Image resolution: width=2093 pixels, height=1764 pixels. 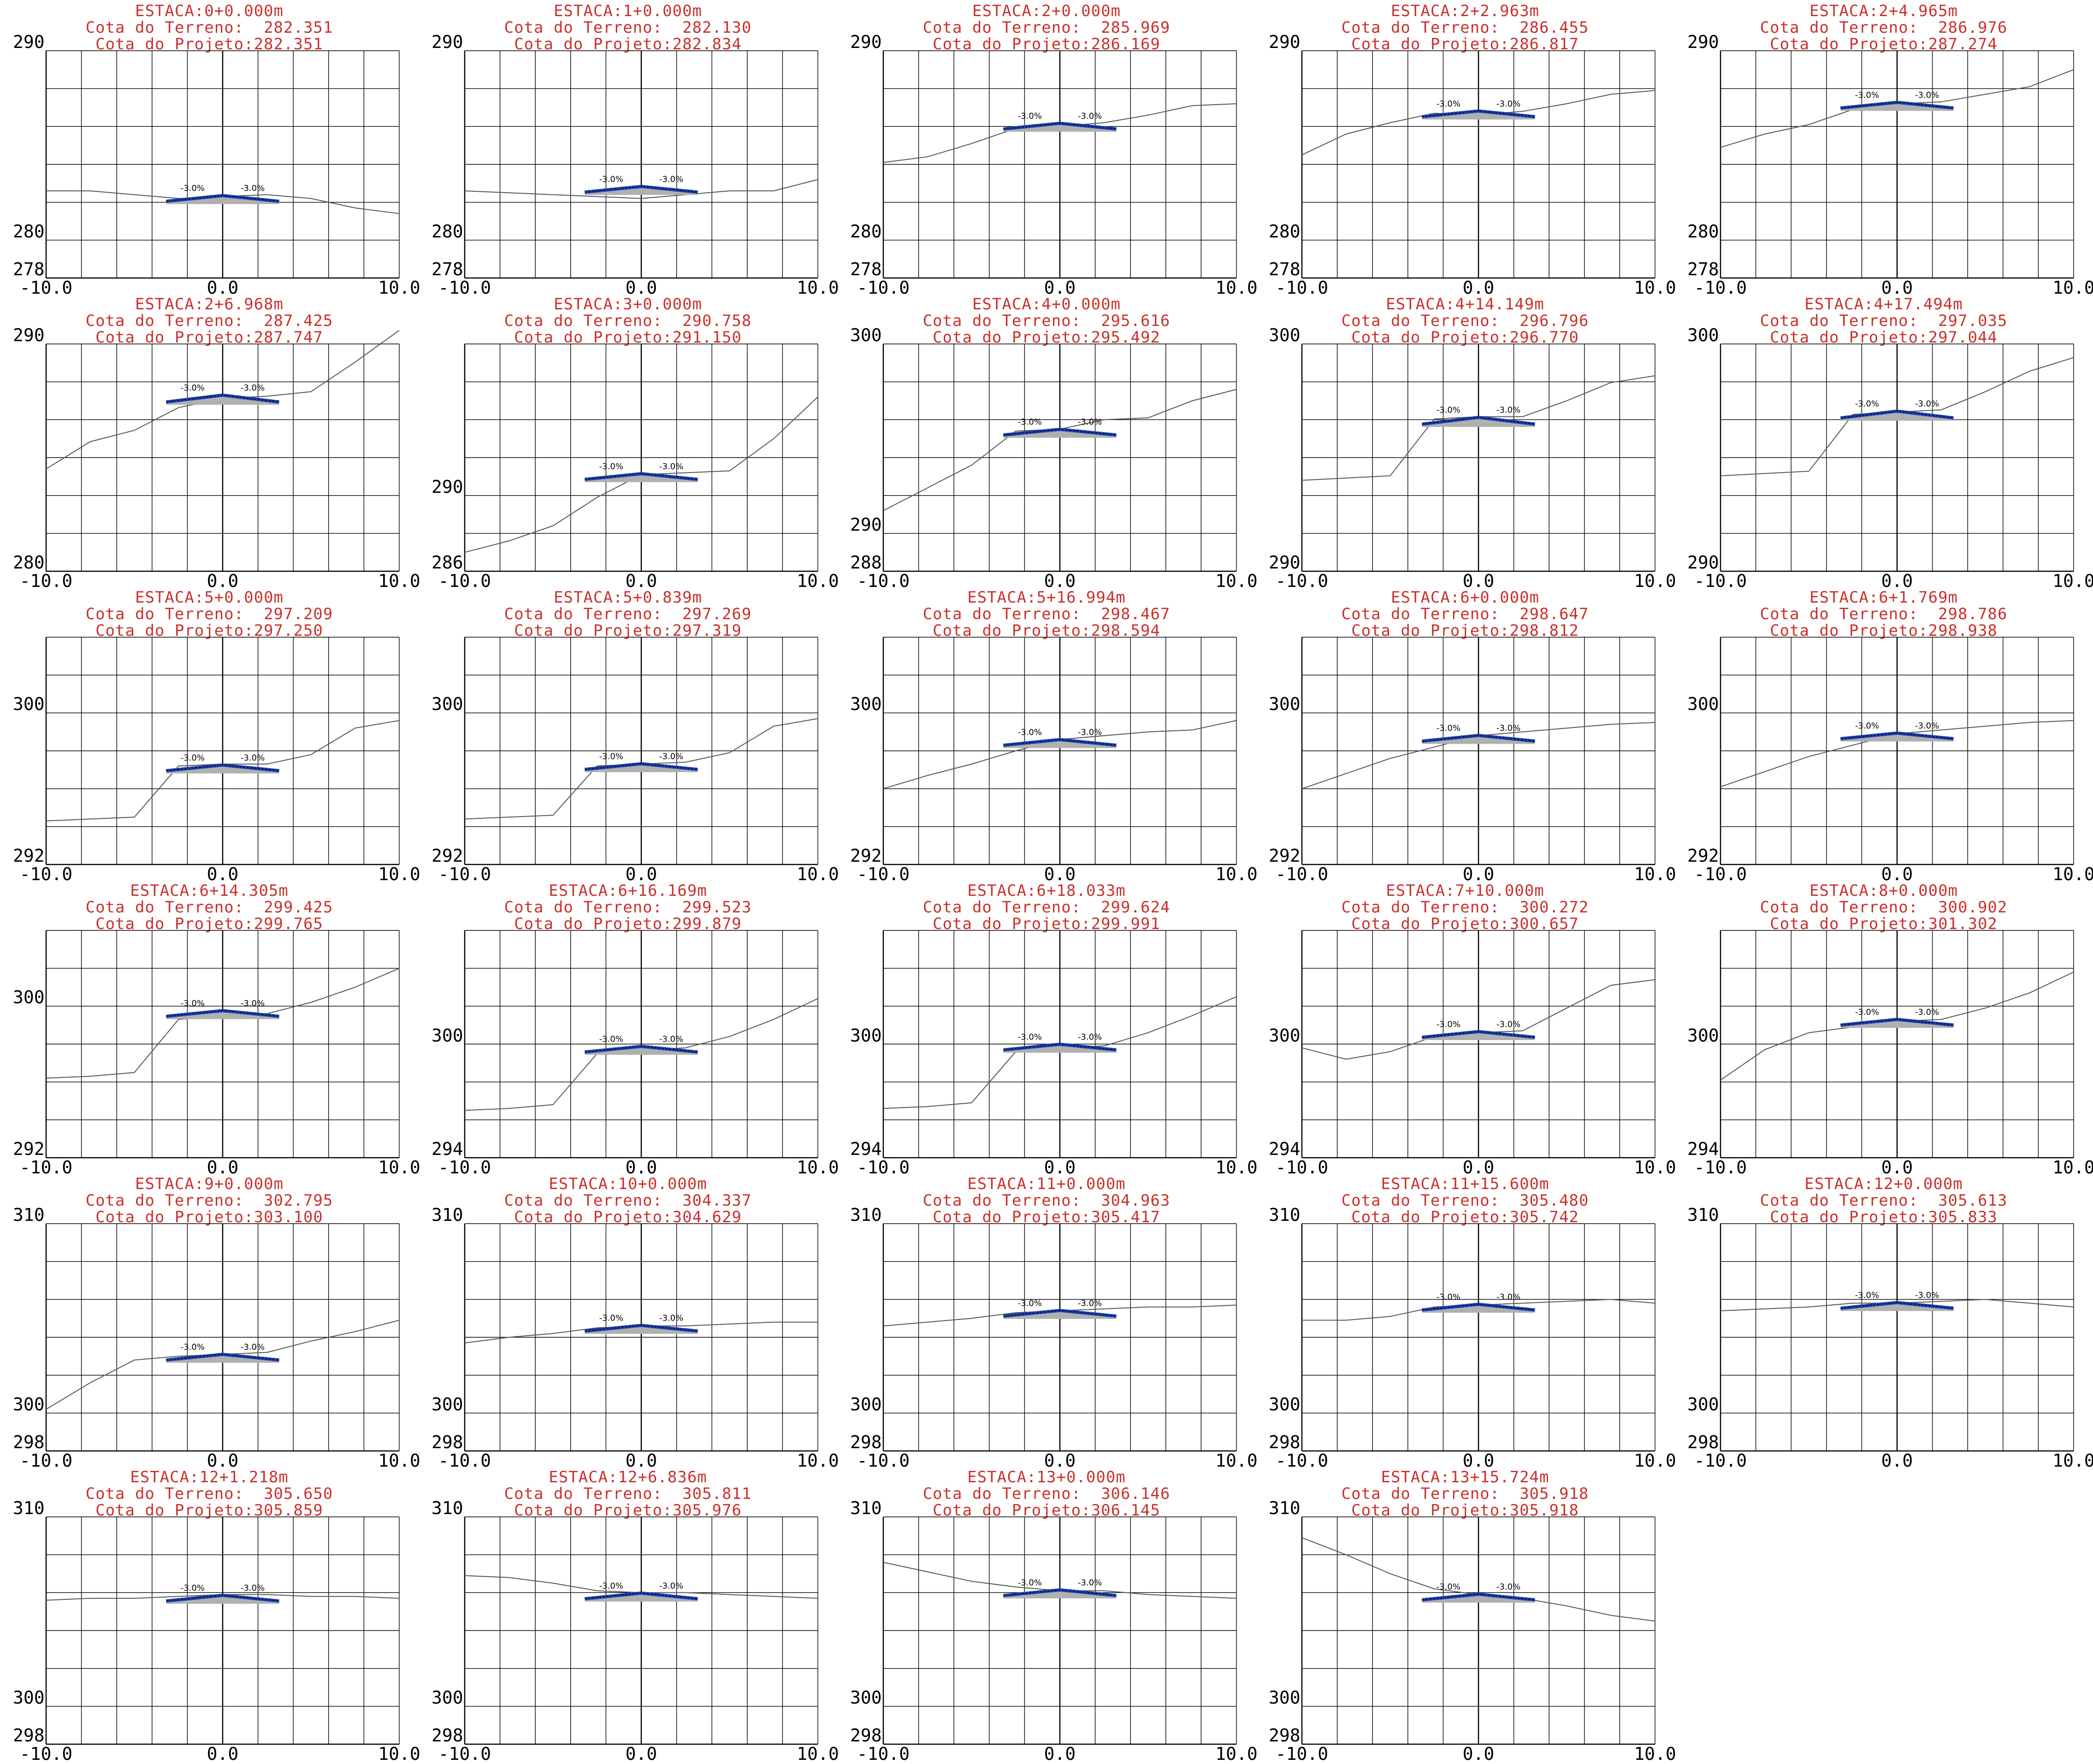 What do you see at coordinates (1046, 630) in the screenshot?
I see `design-elevation: Cota do Projeto:298.594` at bounding box center [1046, 630].